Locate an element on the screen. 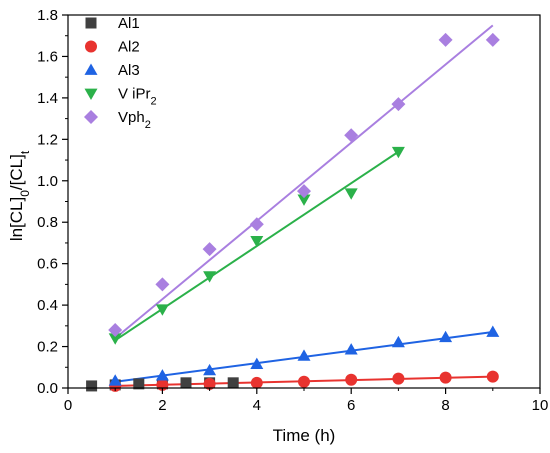 This screenshot has width=550, height=453. legend-label-2: Al3 is located at coordinates (129, 70).